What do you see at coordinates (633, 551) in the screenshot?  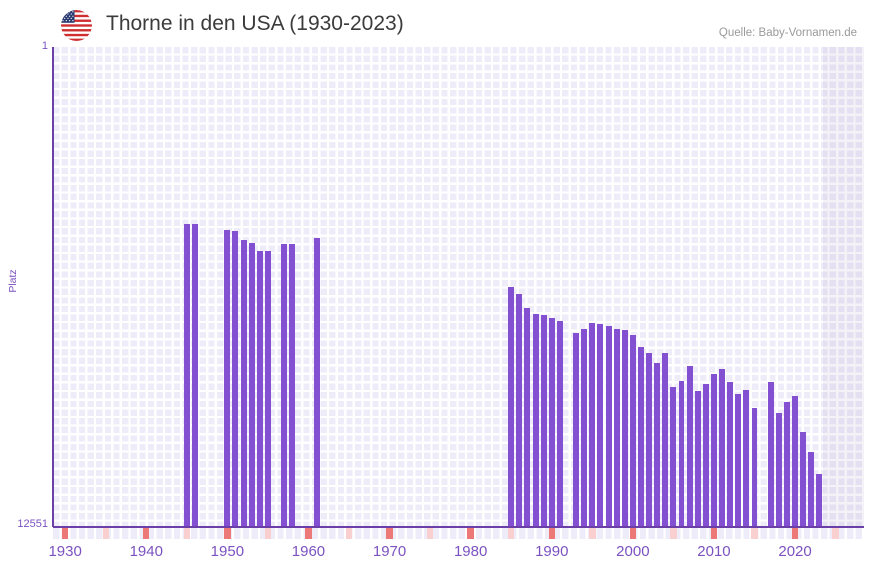 I see `x-tick-label: 2000` at bounding box center [633, 551].